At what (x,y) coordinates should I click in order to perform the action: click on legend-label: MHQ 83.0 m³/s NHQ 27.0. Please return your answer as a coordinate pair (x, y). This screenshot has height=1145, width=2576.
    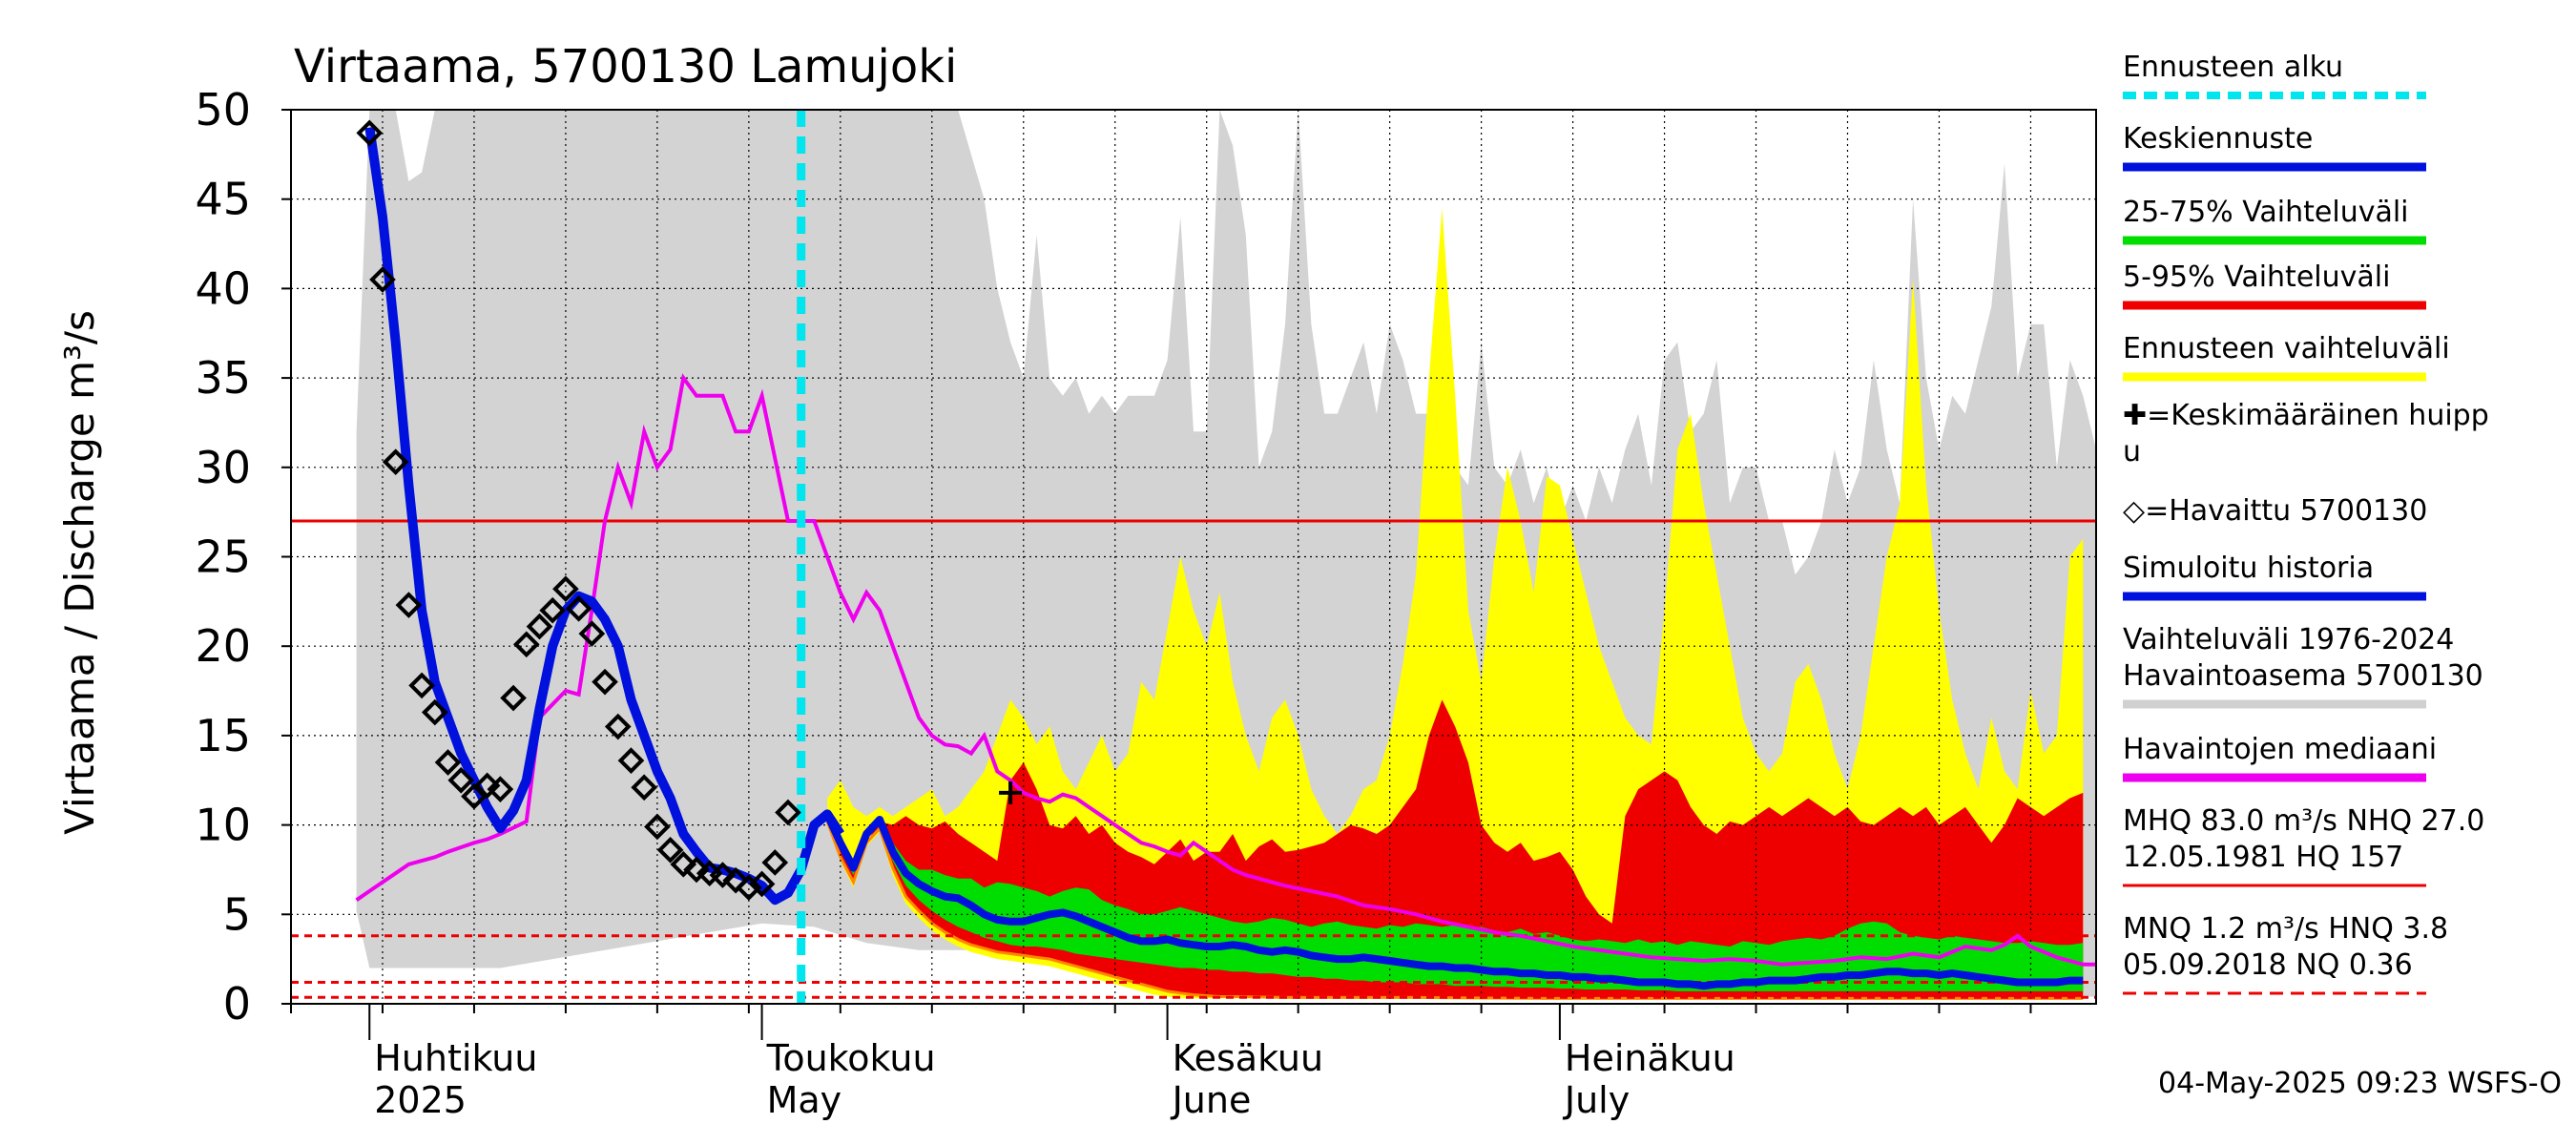
    Looking at the image, I should click on (2303, 821).